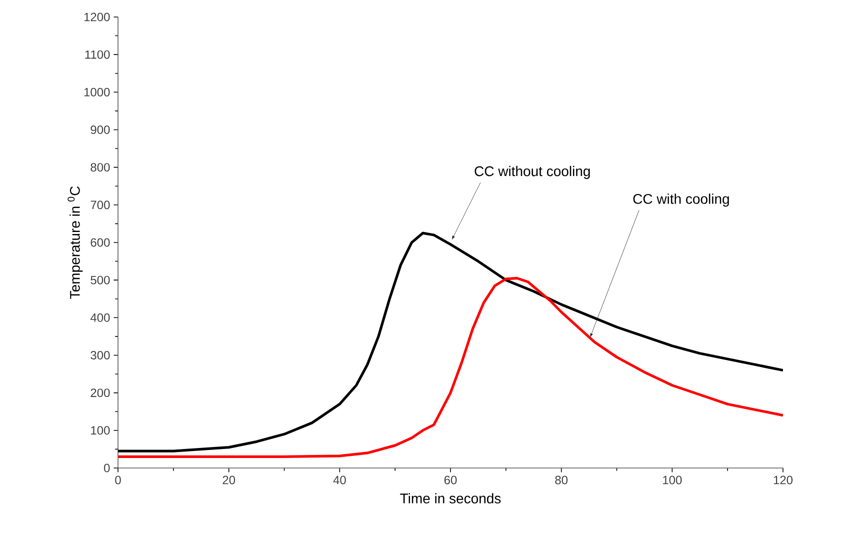  Describe the element at coordinates (100, 393) in the screenshot. I see `y-tick-label: 200` at that location.